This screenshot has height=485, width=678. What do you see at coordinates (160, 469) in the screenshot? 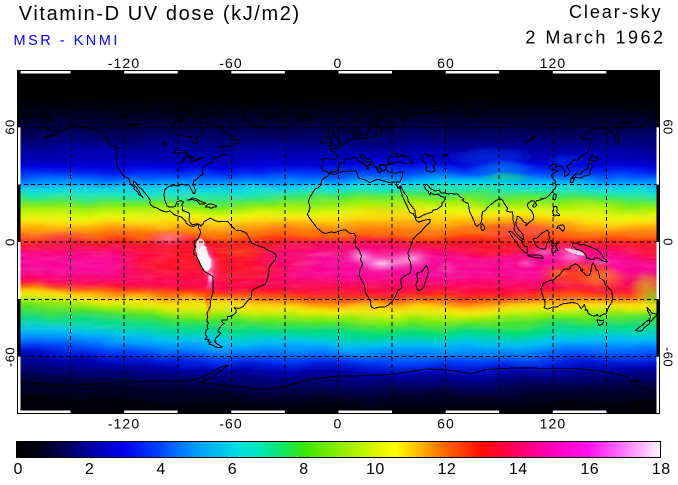
I see `svg-text: 4` at bounding box center [160, 469].